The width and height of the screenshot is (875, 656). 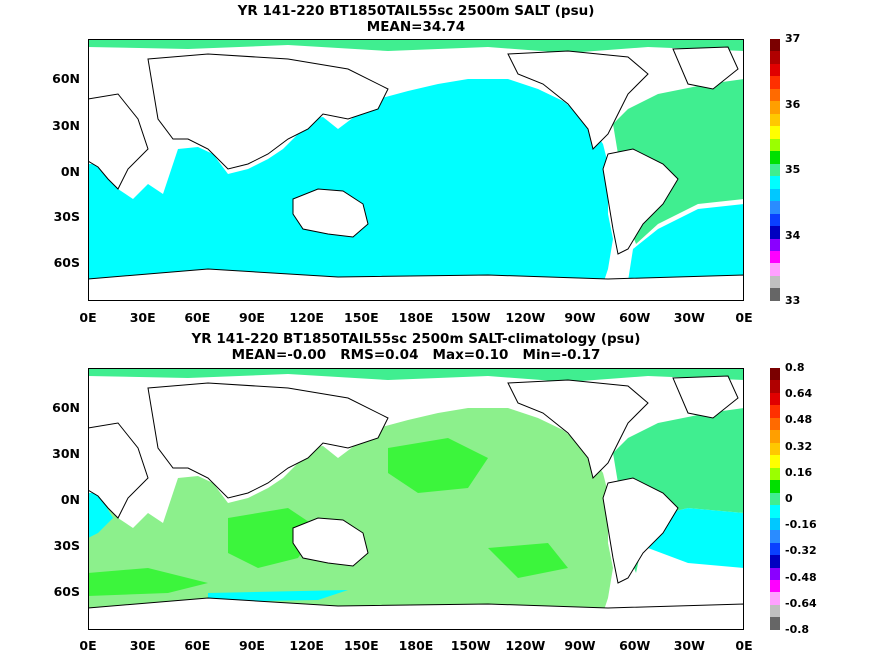 I want to click on lon-label: 180E, so click(x=416, y=645).